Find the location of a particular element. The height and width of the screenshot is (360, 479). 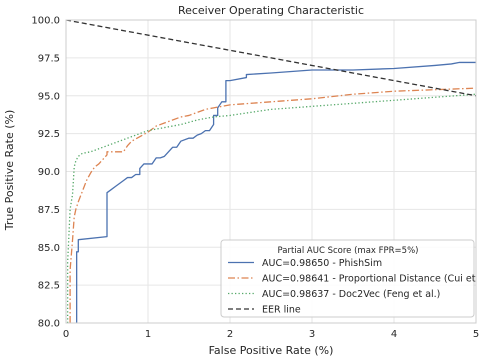

y-tick-label: 85.0 is located at coordinates (49, 248).